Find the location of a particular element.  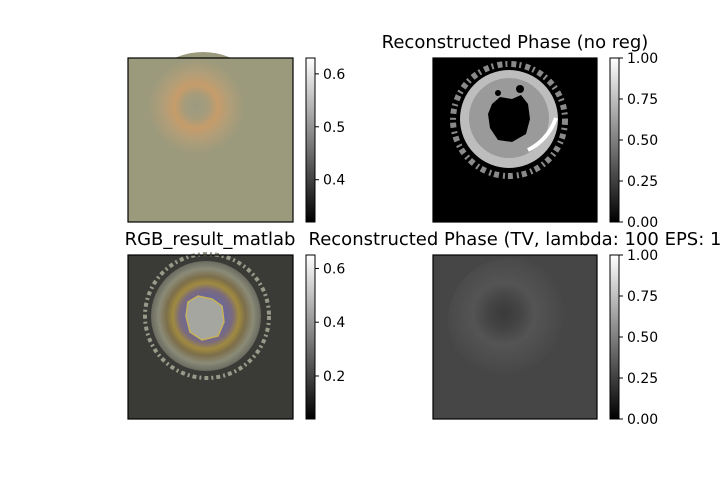

noisy-outer-ring is located at coordinates (509, 120).